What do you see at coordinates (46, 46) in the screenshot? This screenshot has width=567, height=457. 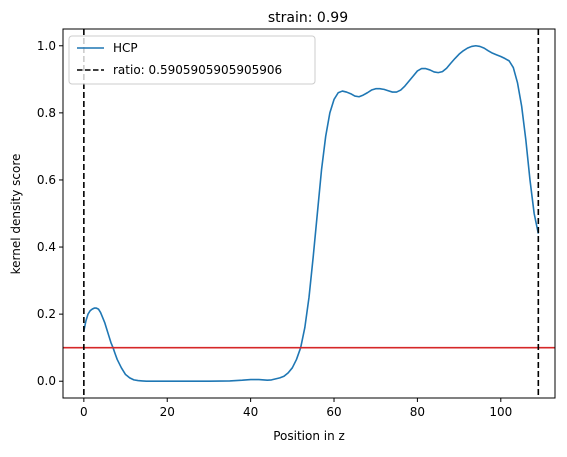 I see `y-tick-label: 1.0` at bounding box center [46, 46].